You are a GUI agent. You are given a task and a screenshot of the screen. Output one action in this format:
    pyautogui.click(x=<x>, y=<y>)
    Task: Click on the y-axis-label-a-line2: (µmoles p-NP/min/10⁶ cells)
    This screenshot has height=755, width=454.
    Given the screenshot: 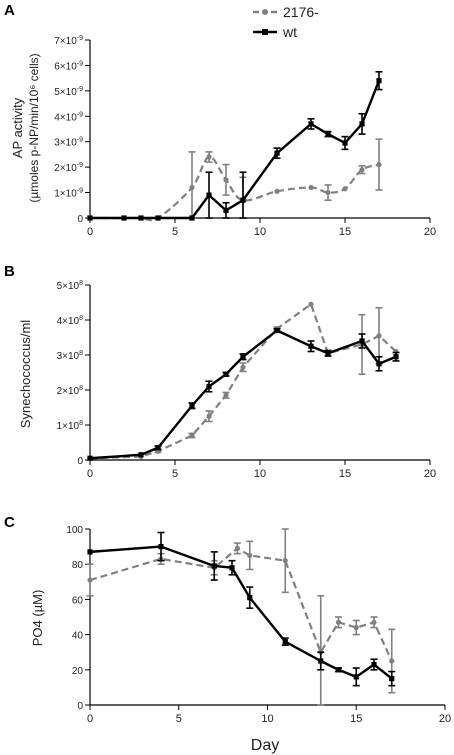 What is the action you would take?
    pyautogui.click(x=34, y=127)
    